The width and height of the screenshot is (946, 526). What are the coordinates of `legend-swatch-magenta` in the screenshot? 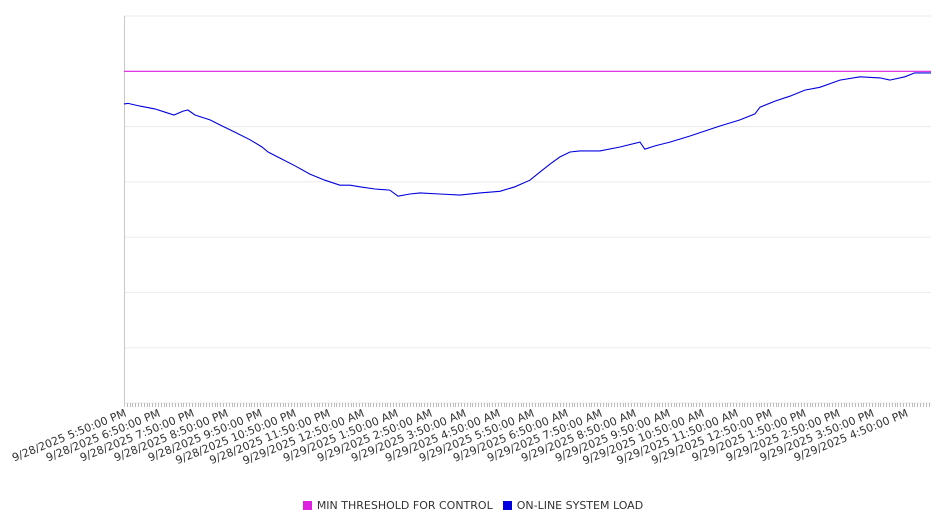 It's located at (307, 505).